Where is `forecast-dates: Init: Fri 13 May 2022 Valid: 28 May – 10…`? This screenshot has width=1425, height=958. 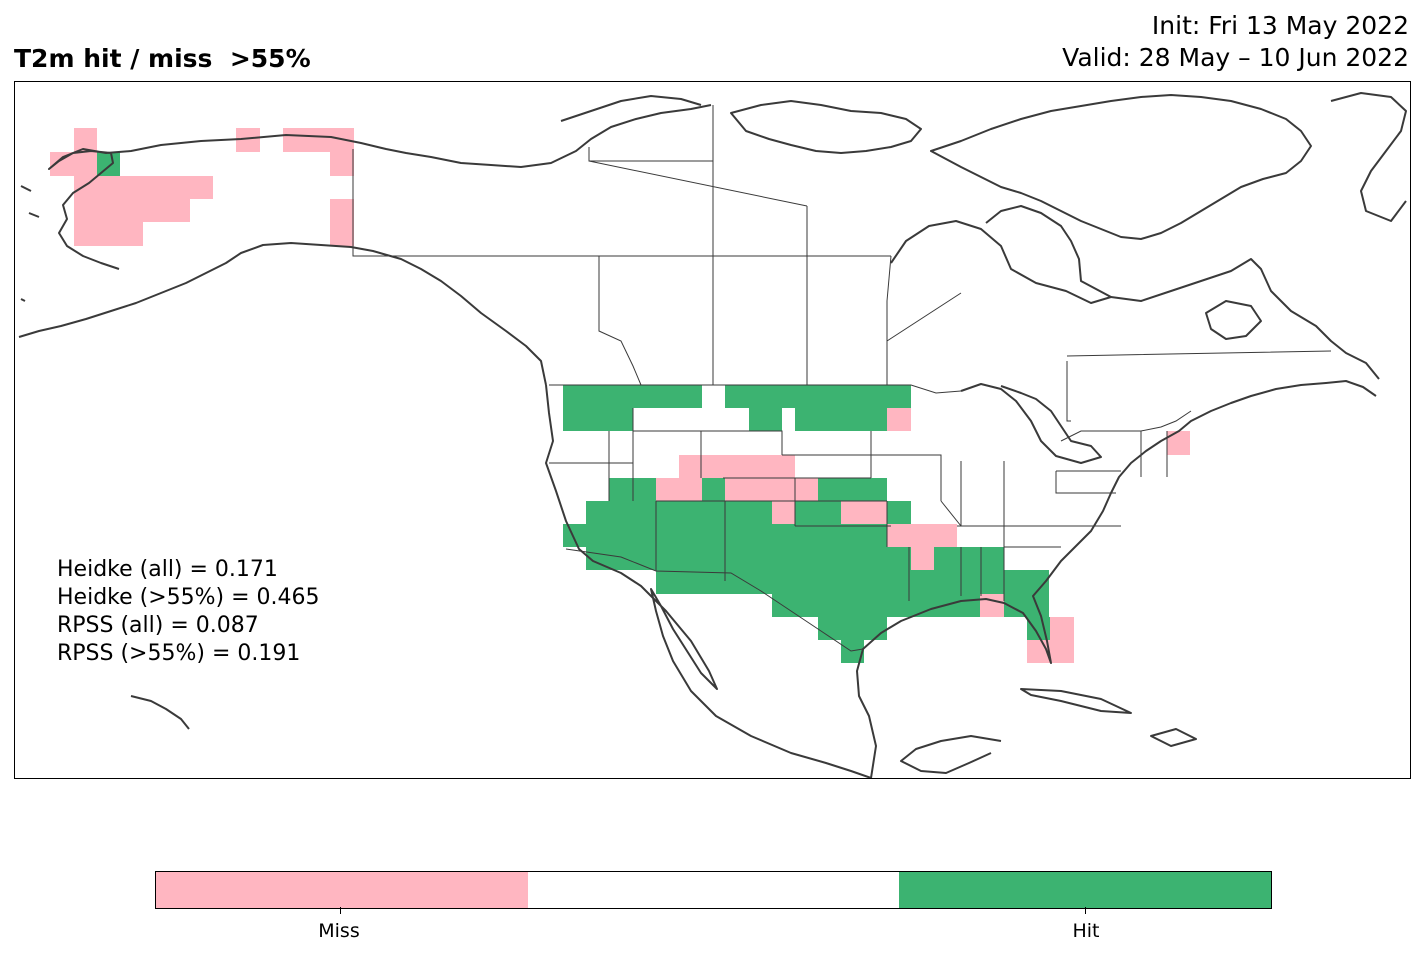
forecast-dates: Init: Fri 13 May 2022 Valid: 28 May – 10… is located at coordinates (1235, 42).